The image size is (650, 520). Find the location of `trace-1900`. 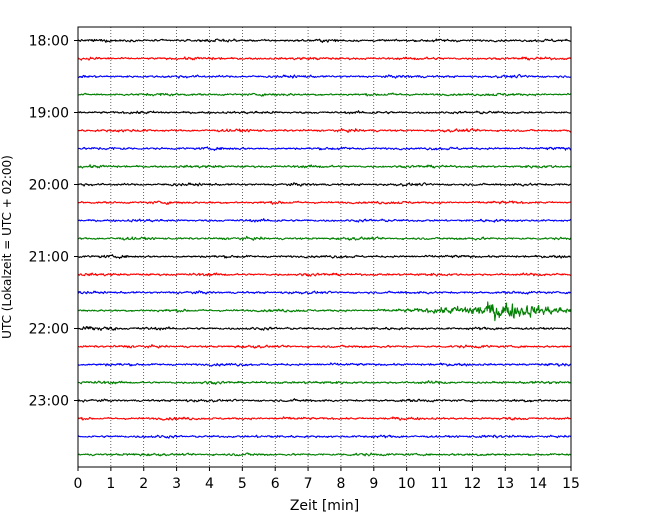

trace-1900 is located at coordinates (324, 112).